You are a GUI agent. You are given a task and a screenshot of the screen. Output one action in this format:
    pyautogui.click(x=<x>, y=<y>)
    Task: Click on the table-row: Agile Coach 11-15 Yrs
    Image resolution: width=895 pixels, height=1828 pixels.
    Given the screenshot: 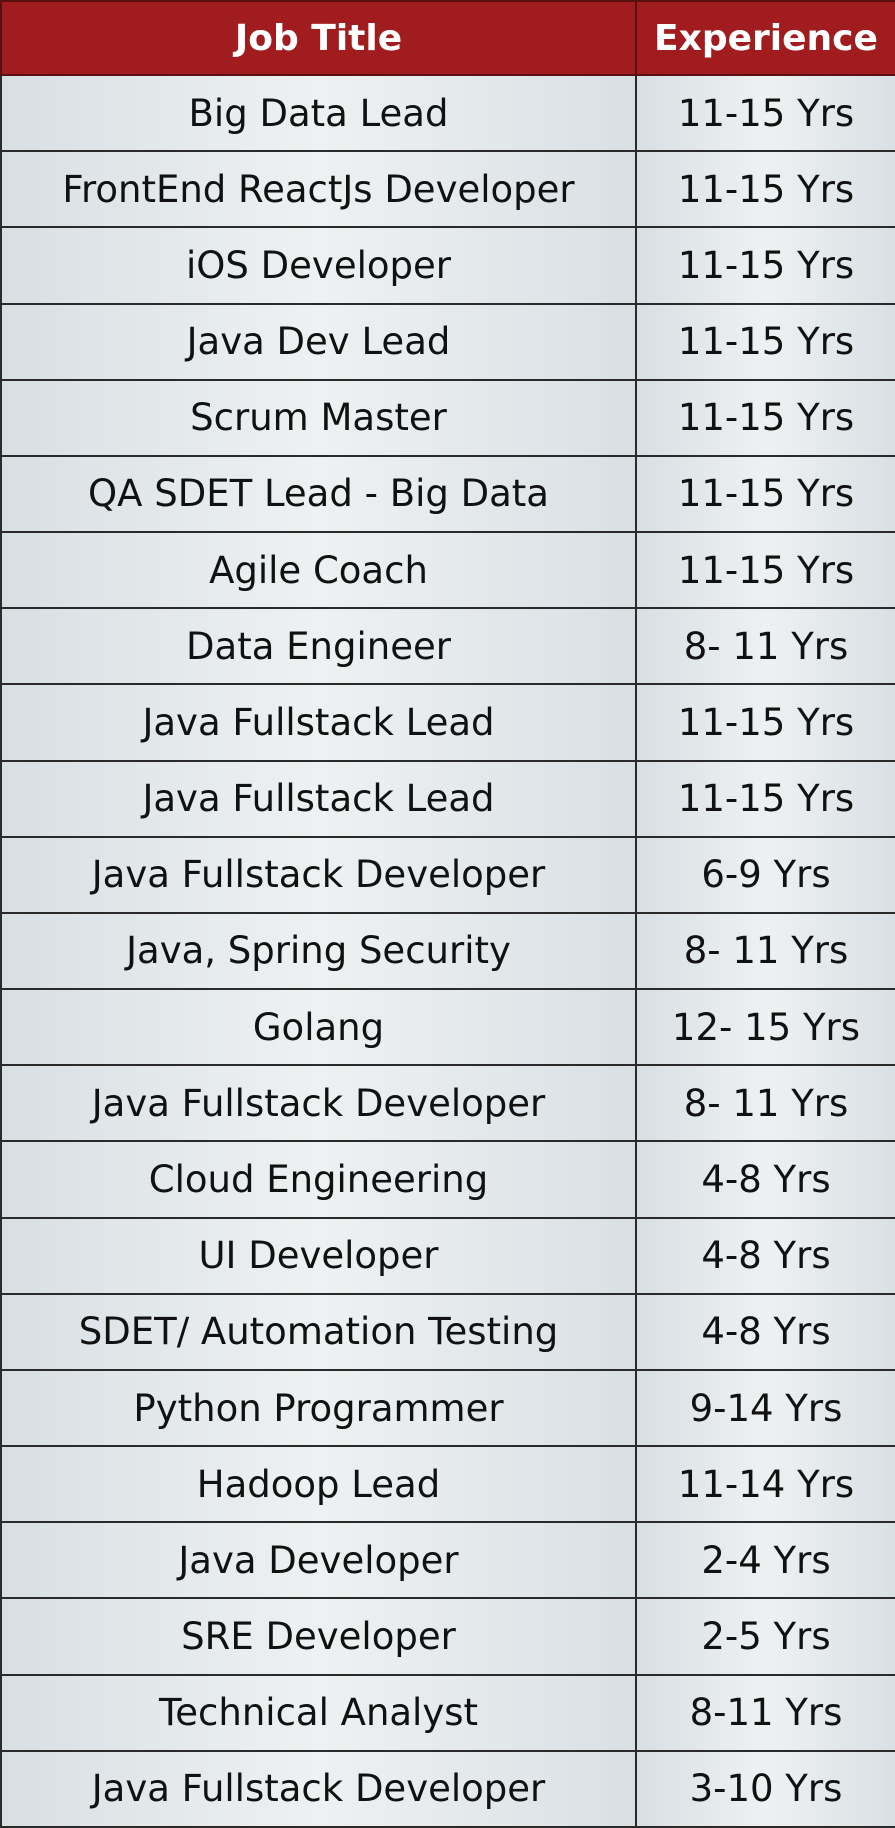 What is the action you would take?
    pyautogui.click(x=447, y=570)
    